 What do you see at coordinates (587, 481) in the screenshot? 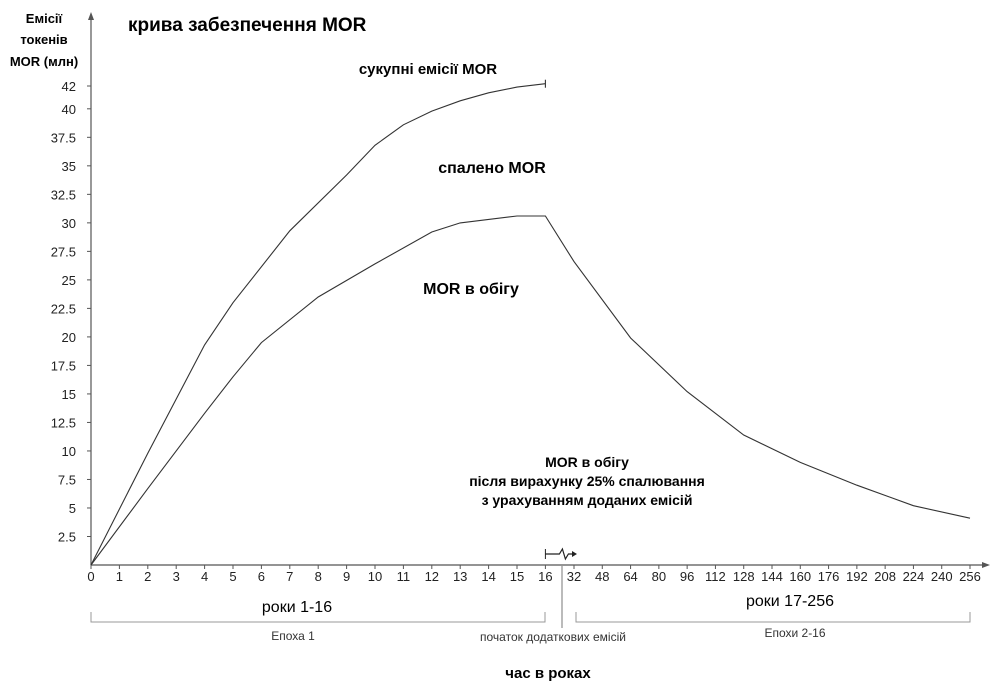
I see `annotation-after-burn-line2: після вирахунку 25% спалювання` at bounding box center [587, 481].